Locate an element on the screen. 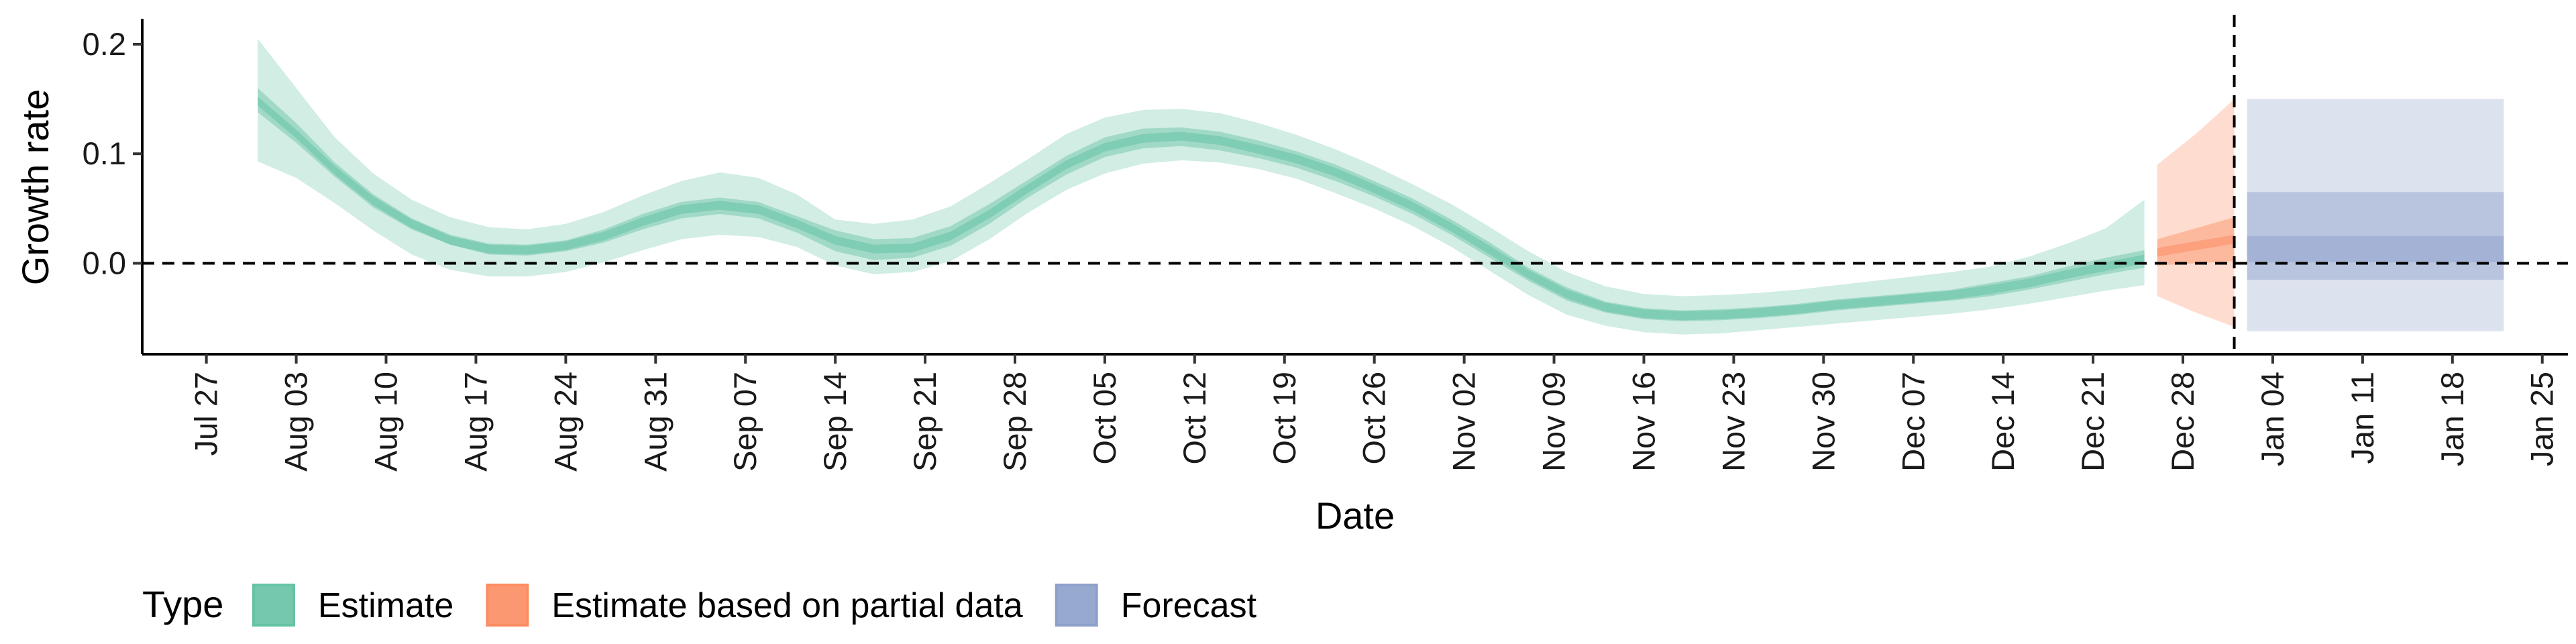 This screenshot has width=2576, height=644. x-tick-label: Aug 24 is located at coordinates (565, 422).